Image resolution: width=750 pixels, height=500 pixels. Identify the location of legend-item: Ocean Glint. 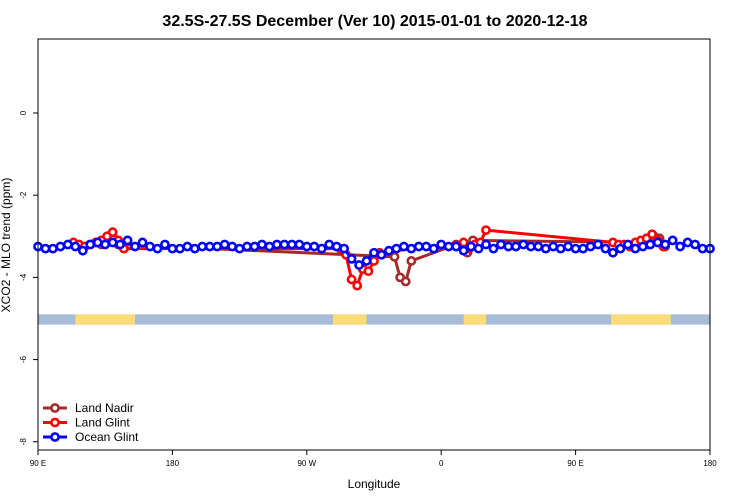
(91, 437).